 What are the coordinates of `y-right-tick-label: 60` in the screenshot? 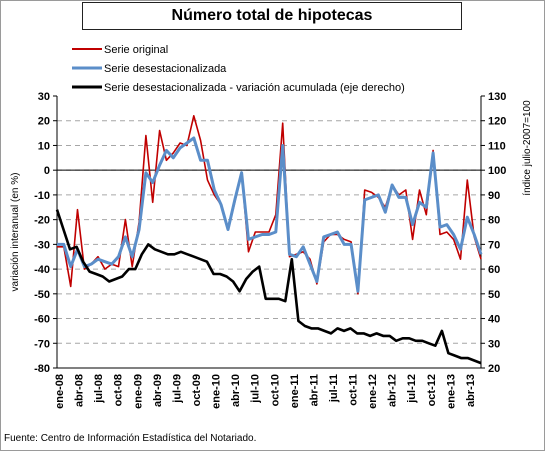 It's located at (494, 270).